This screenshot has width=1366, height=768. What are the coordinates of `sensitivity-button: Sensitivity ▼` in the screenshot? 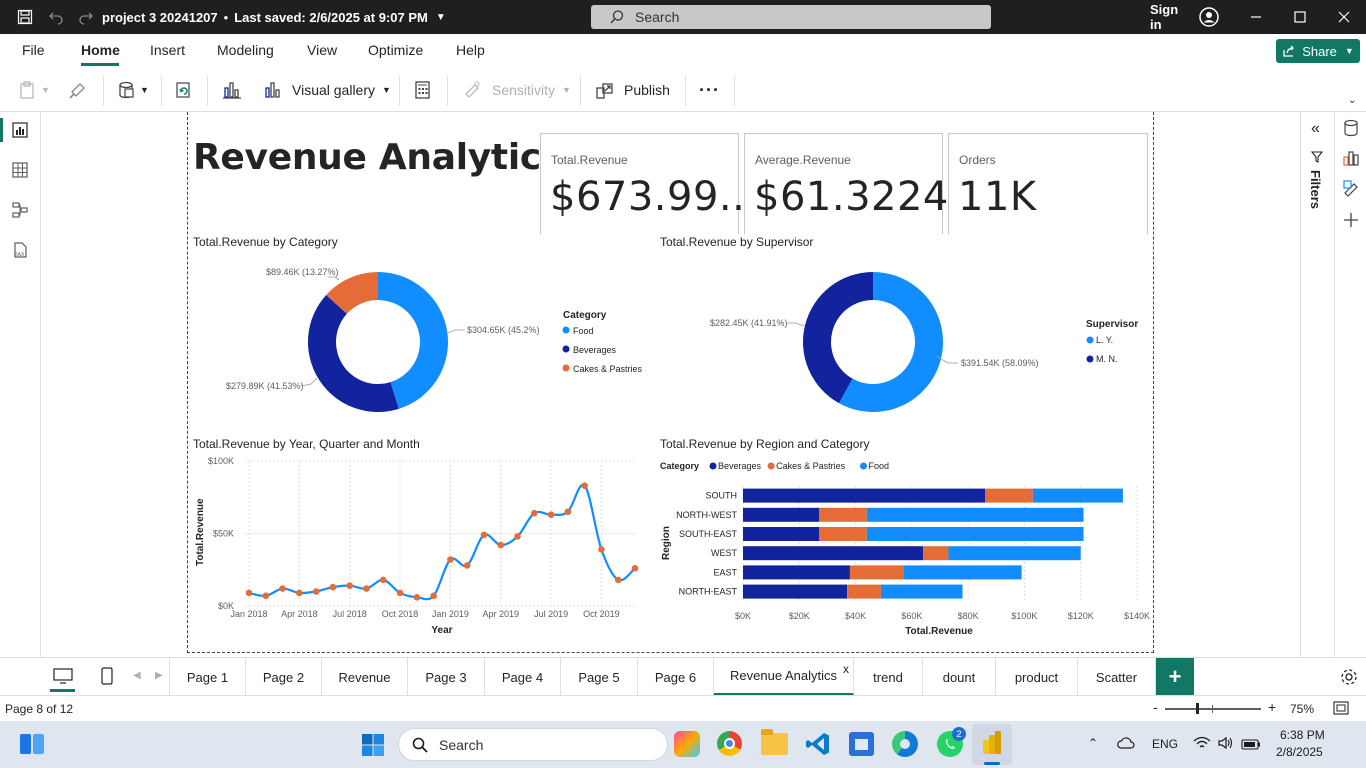 It's located at (517, 90).